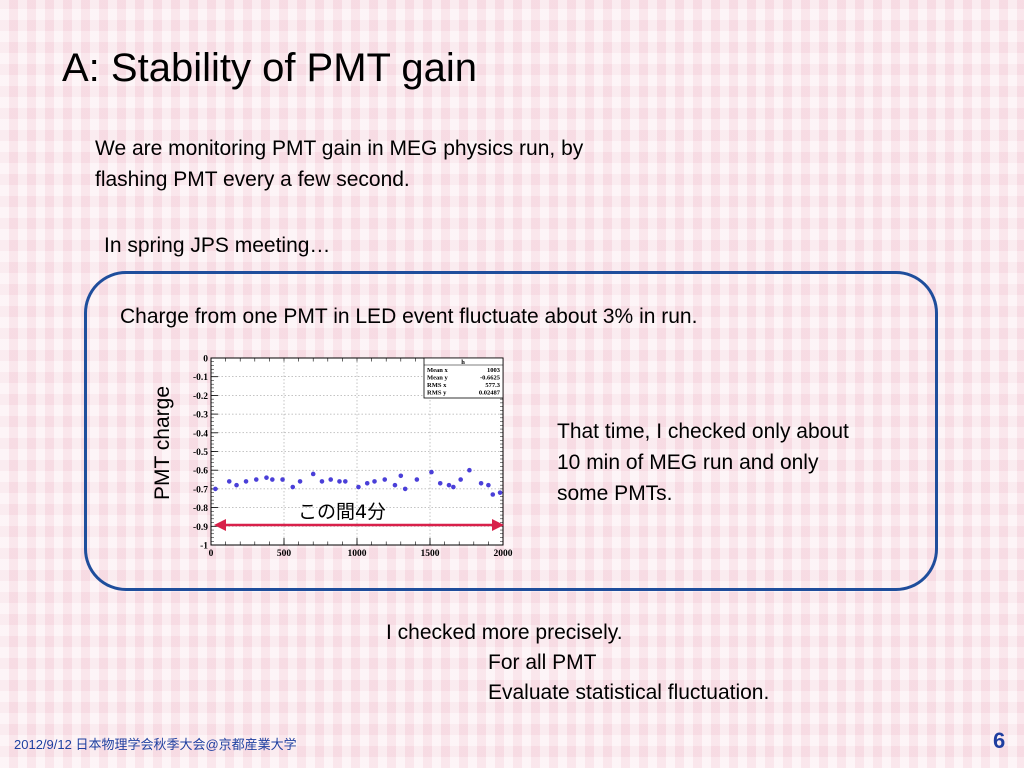  What do you see at coordinates (492, 385) in the screenshot?
I see `stats-value: 577.3` at bounding box center [492, 385].